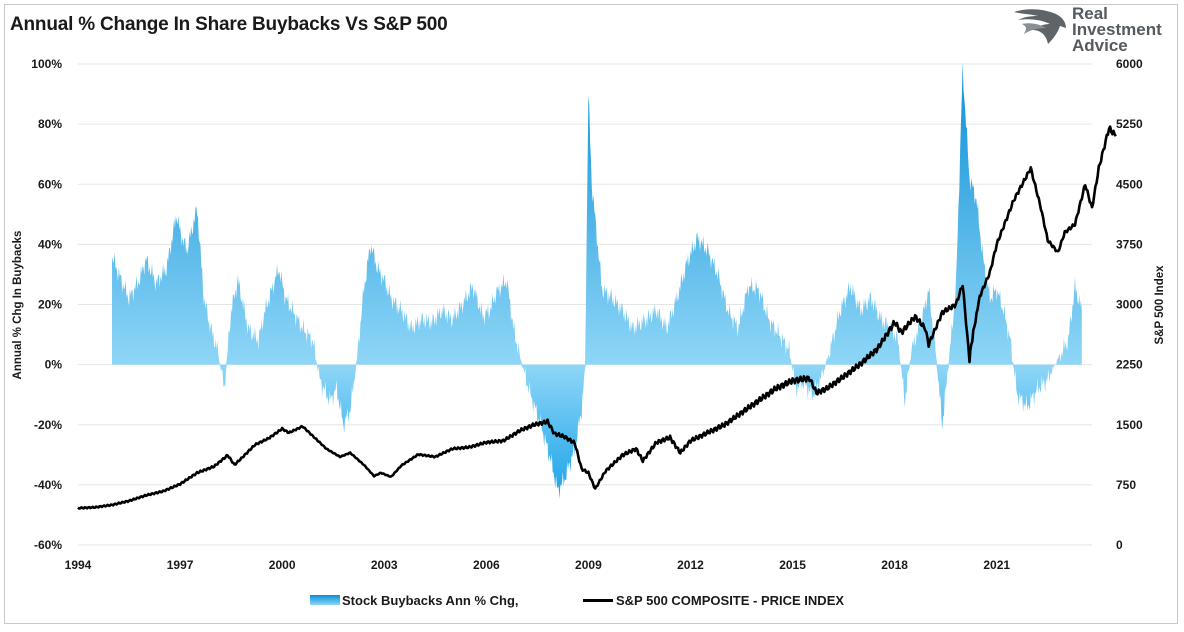 The width and height of the screenshot is (1184, 632). I want to click on y-tick-label: 20%, so click(50, 305).